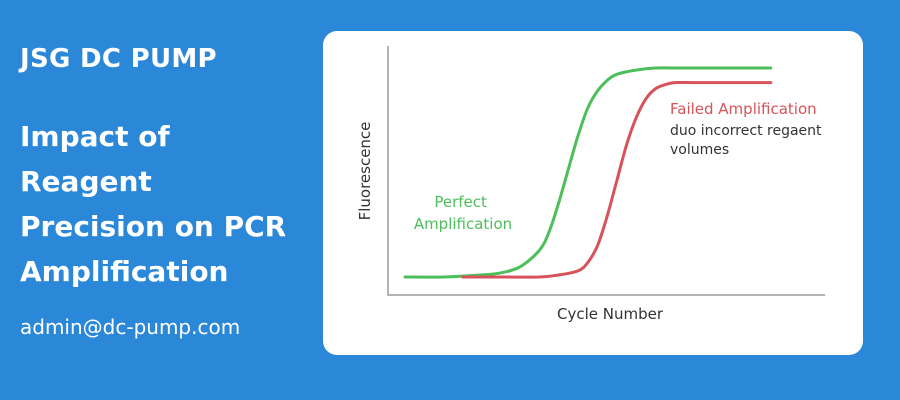 The height and width of the screenshot is (400, 900). Describe the element at coordinates (460, 202) in the screenshot. I see `annotation-perfect-line-1: Perfect` at that location.